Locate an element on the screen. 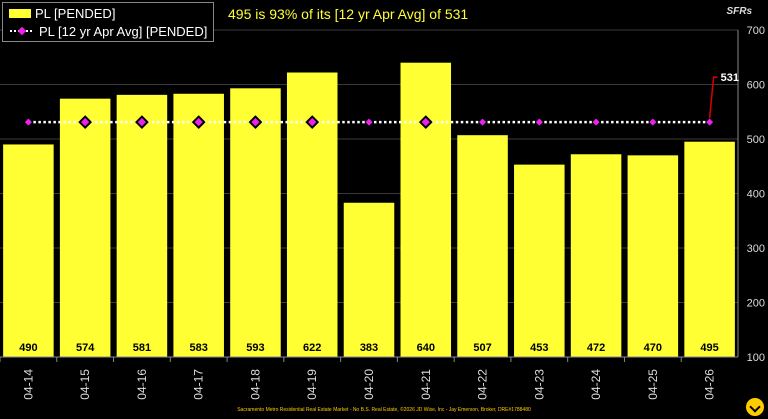 This screenshot has height=419, width=768. legend-item-avg: PL [12 yr Apr Avg] [PENDED] is located at coordinates (108, 31).